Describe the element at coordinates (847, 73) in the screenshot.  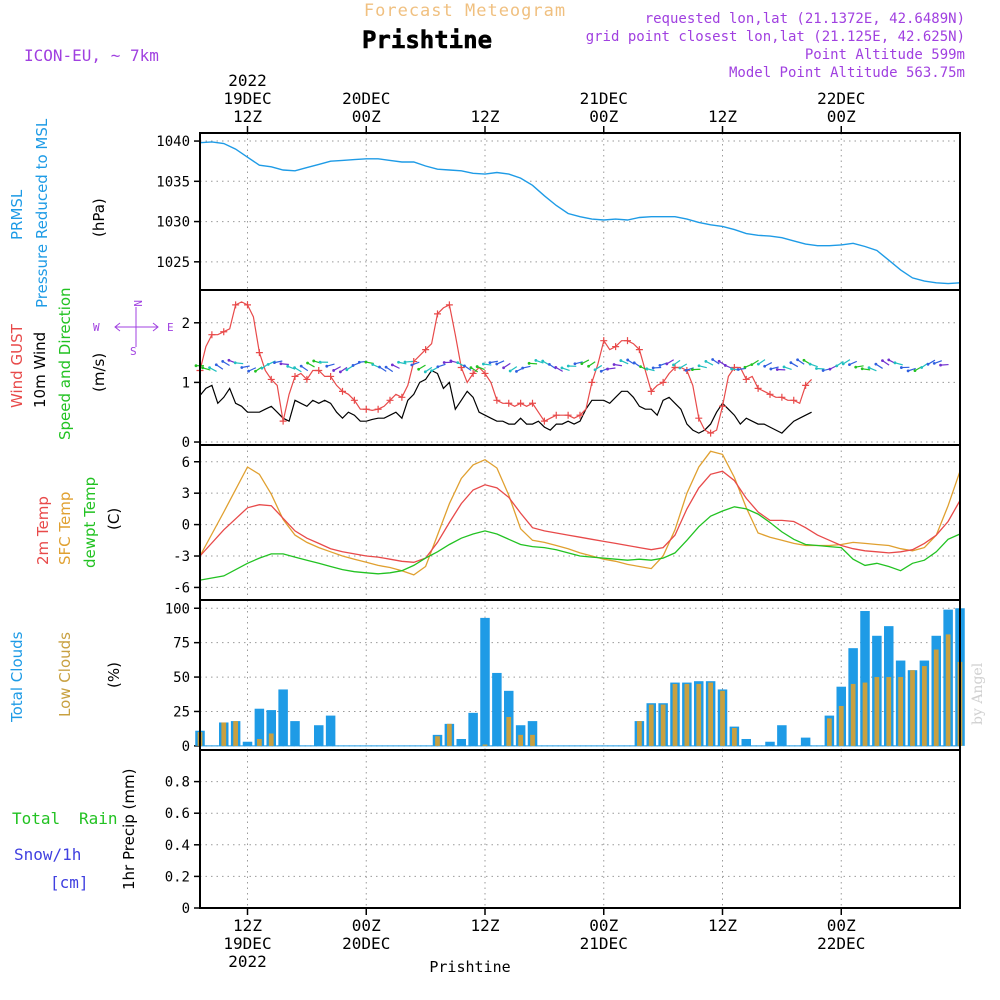
I see `model-point-altitude: Model Point Altitude 563.75m` at that location.